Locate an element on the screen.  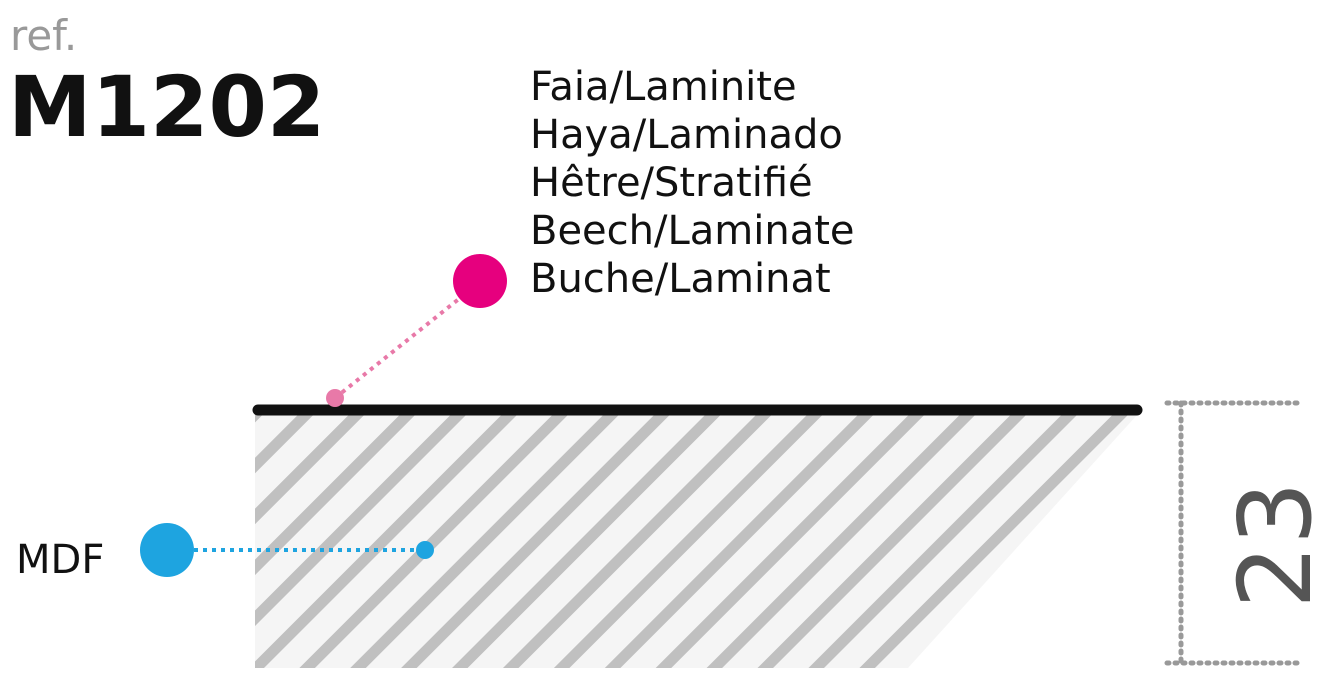
material: Haya/Laminado is located at coordinates (686, 135).